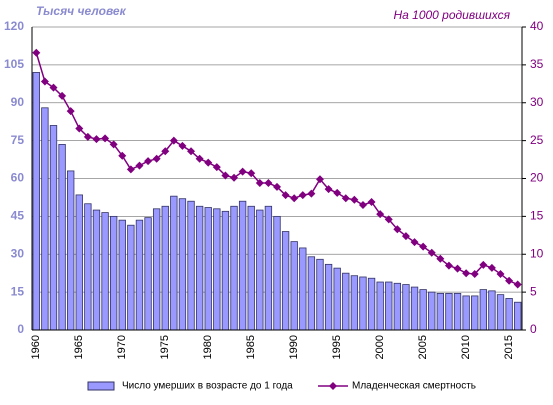  I want to click on legend-label: Младенческая смертность, so click(414, 386).